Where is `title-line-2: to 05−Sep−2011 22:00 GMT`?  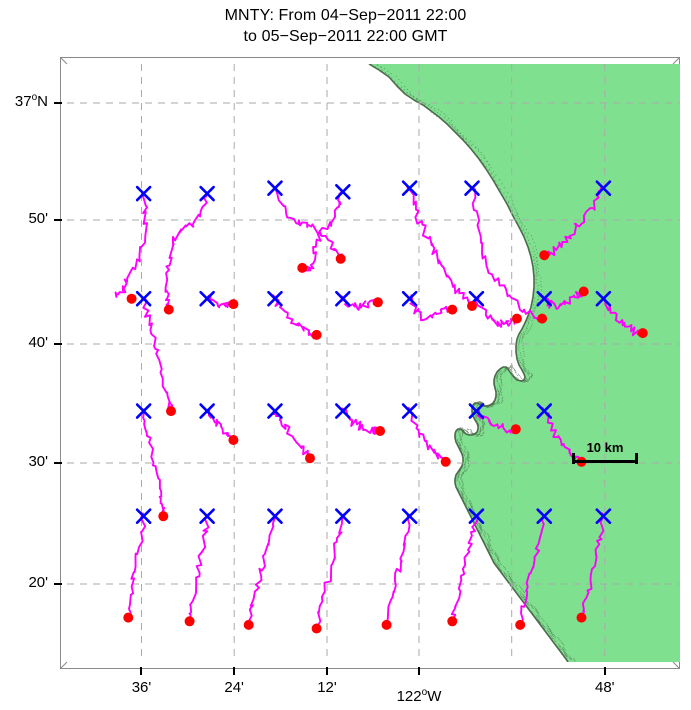
title-line-2: to 05−Sep−2011 22:00 GMT is located at coordinates (345, 36).